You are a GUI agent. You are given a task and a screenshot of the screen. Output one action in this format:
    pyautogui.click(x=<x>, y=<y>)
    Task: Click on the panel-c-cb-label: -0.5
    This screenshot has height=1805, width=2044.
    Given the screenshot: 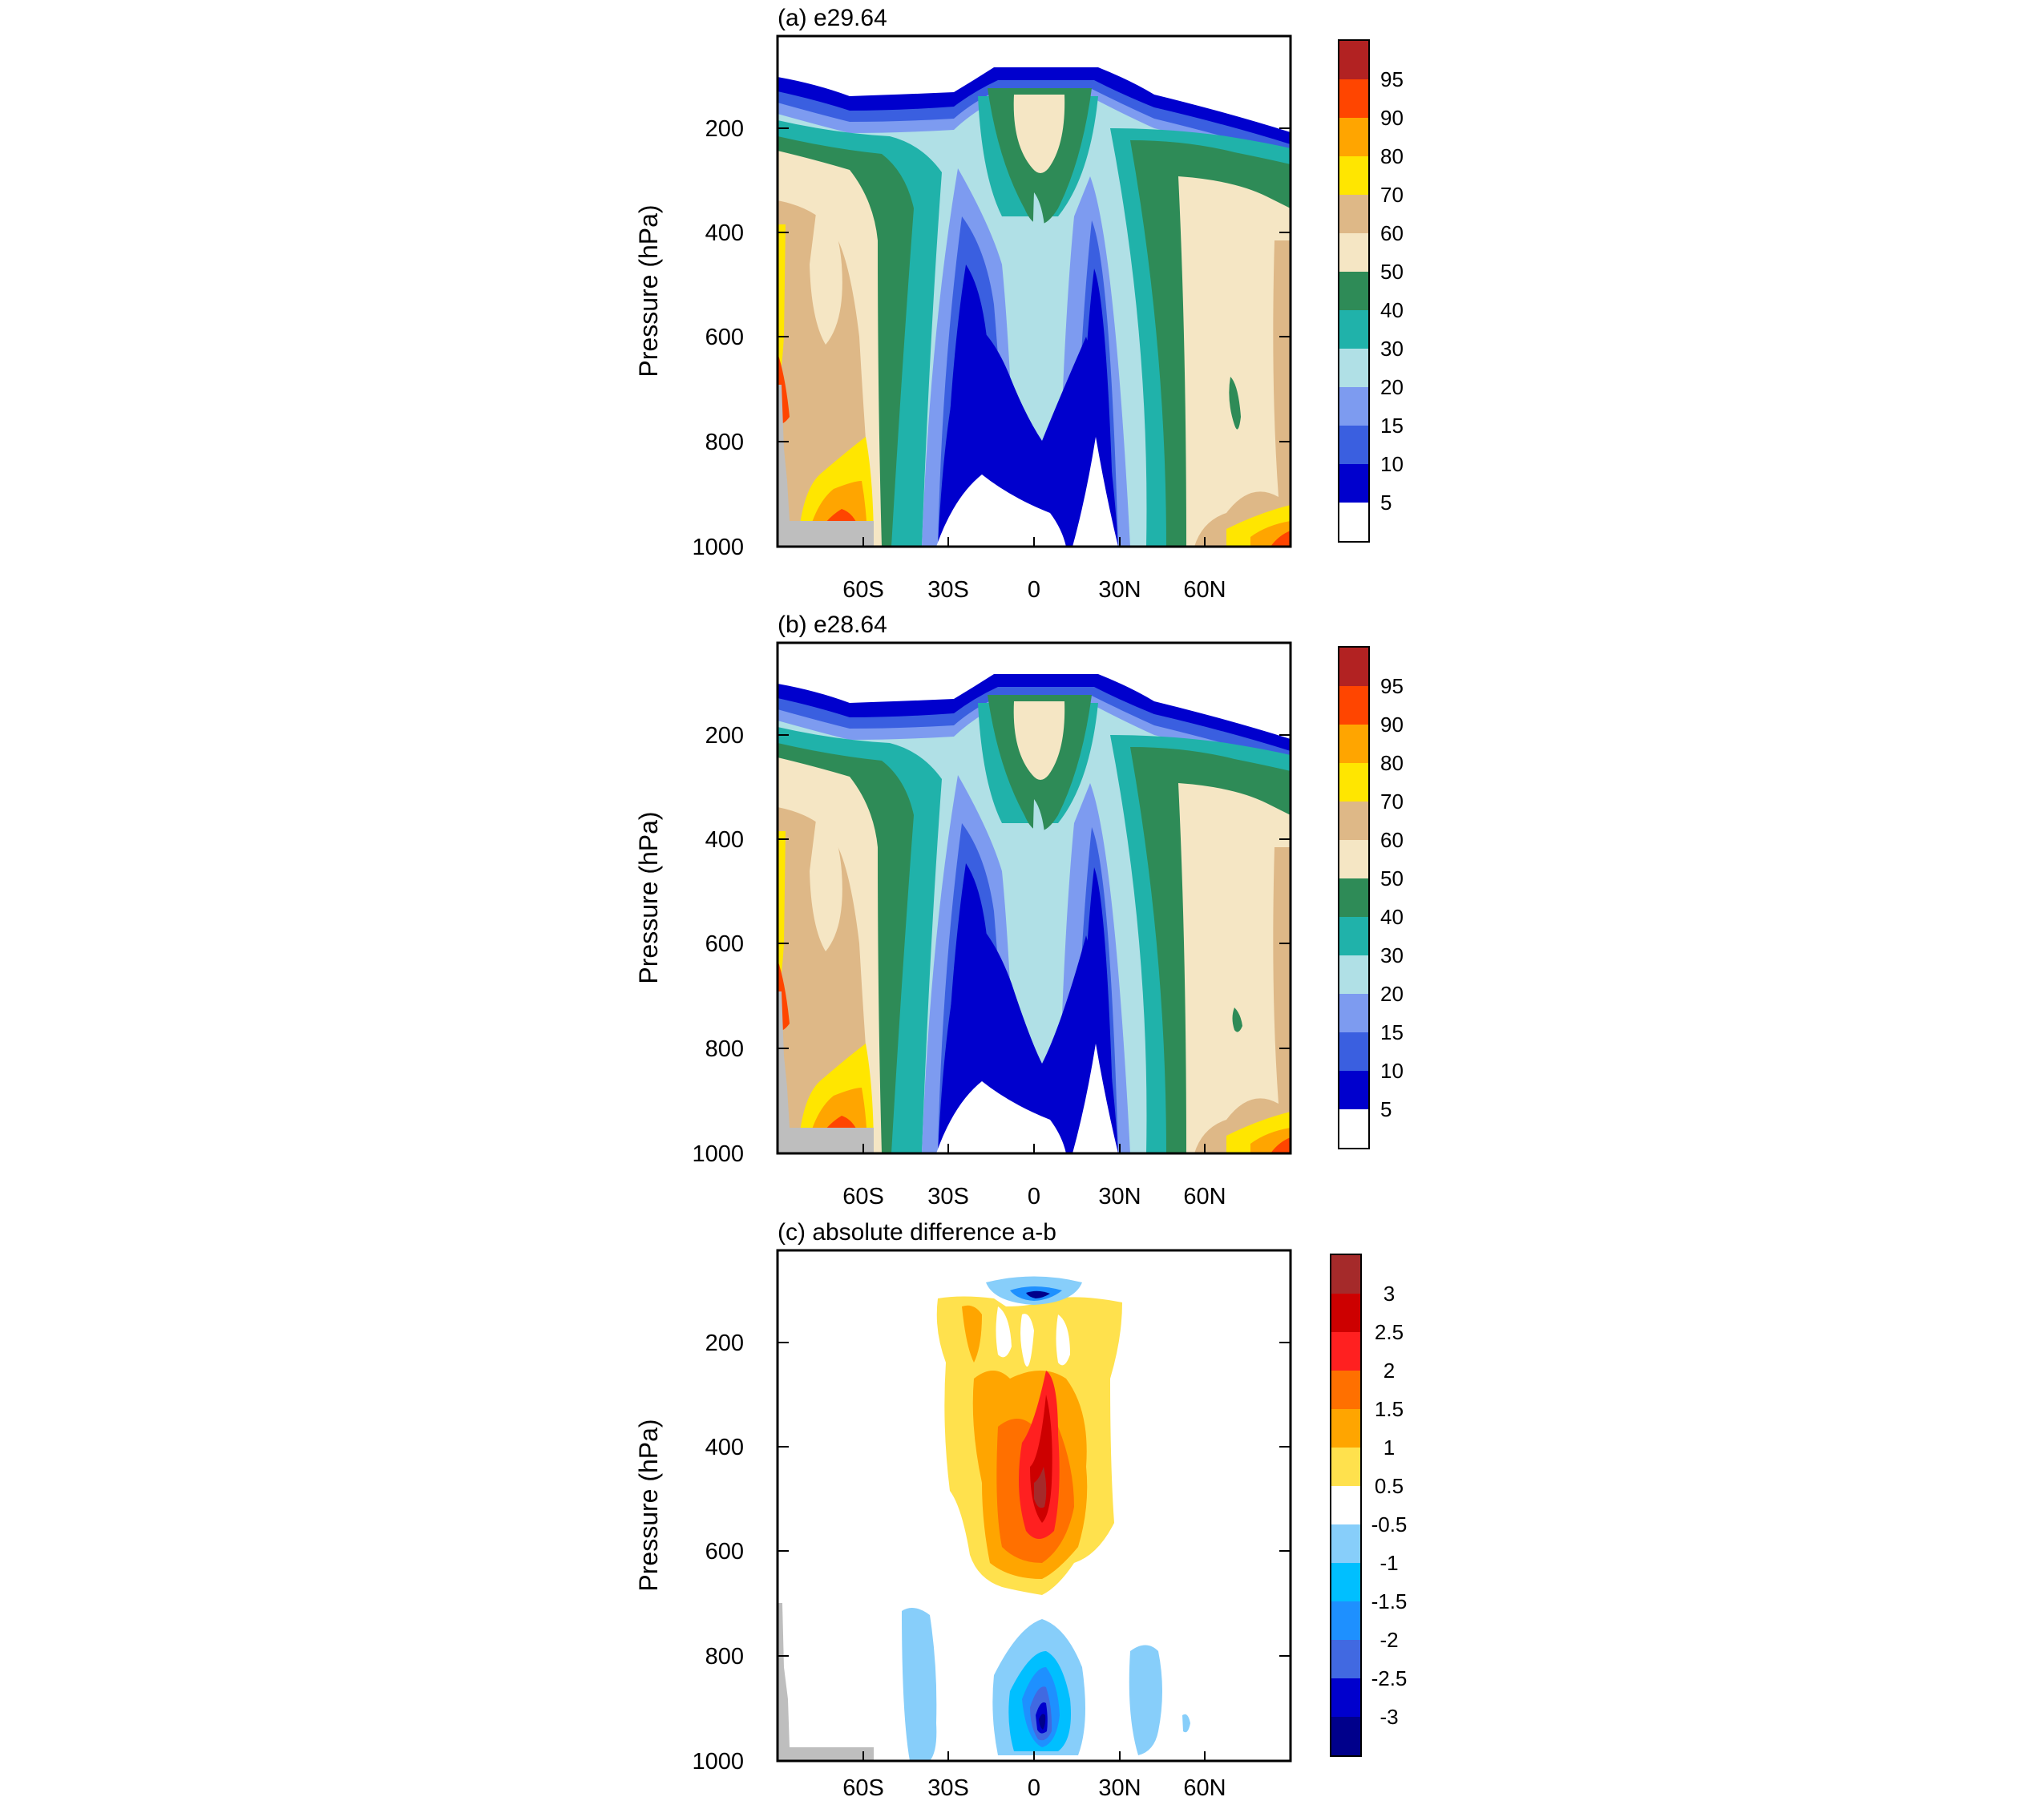 What is the action you would take?
    pyautogui.click(x=1389, y=1524)
    